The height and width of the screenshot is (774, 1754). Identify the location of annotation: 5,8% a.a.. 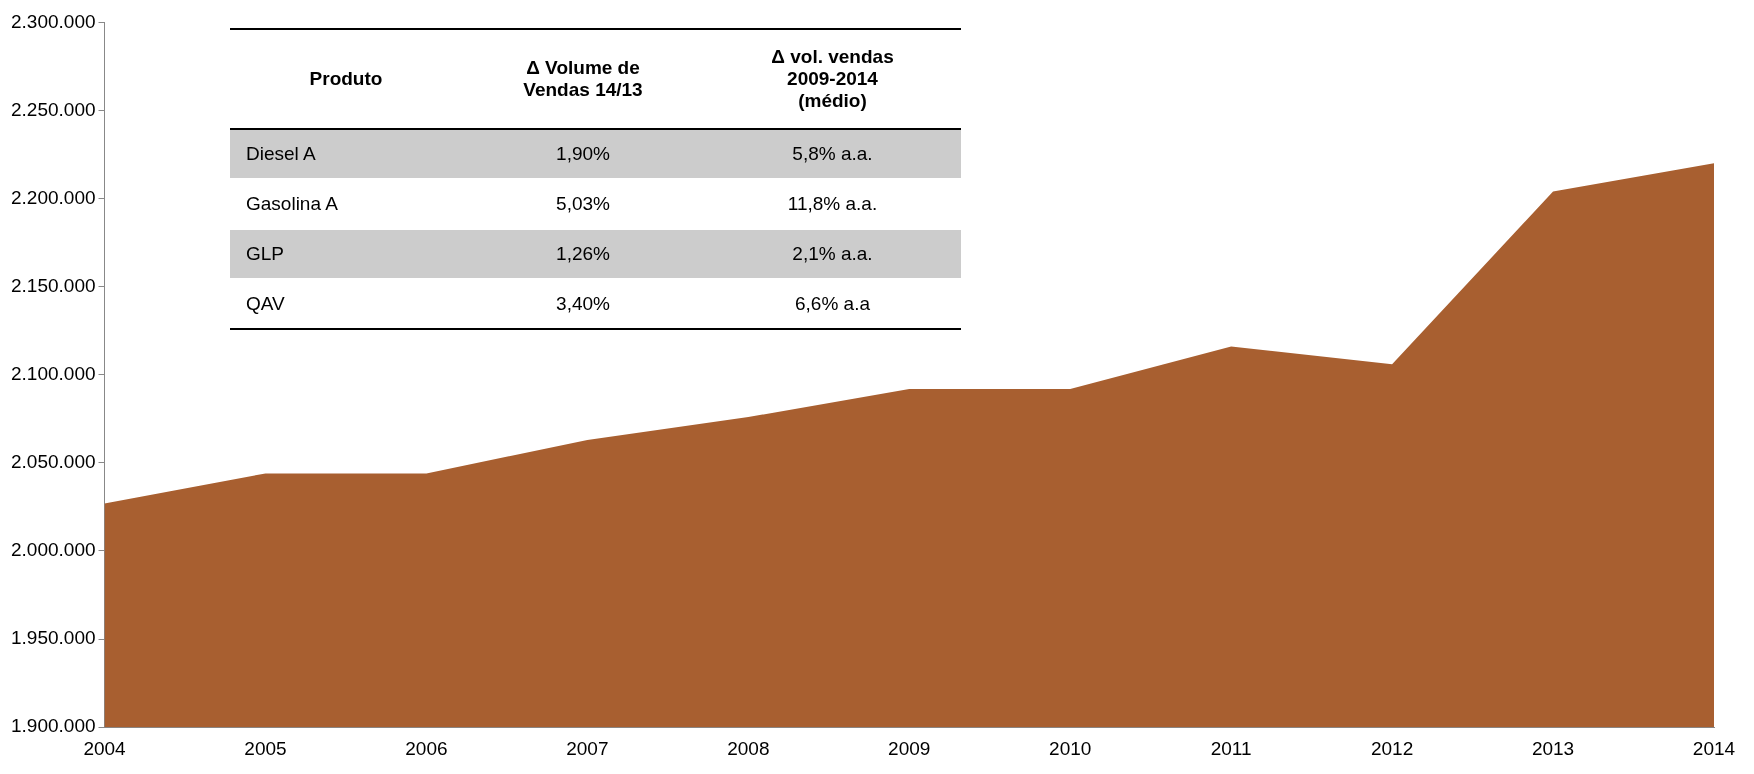
(832, 154).